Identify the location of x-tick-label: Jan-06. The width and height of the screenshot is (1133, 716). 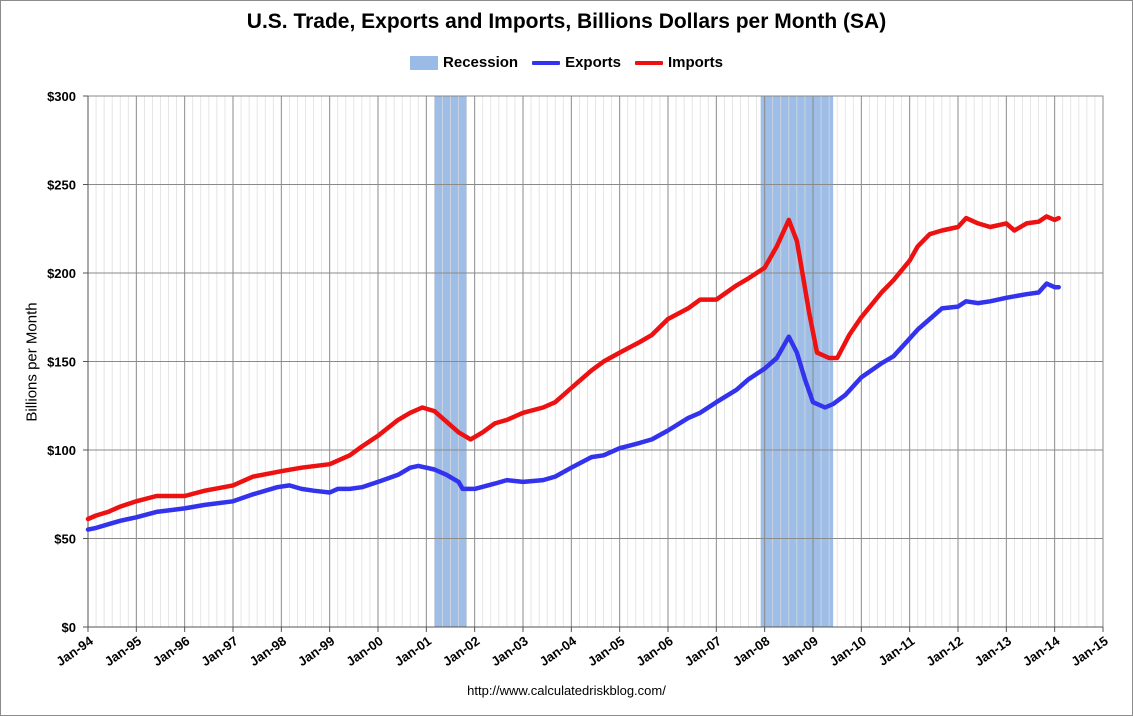
(654, 651).